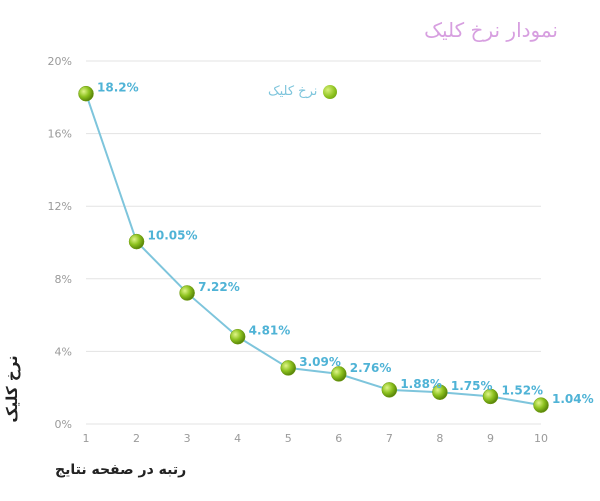 The height and width of the screenshot is (501, 600). I want to click on data-label: 1.52%, so click(522, 390).